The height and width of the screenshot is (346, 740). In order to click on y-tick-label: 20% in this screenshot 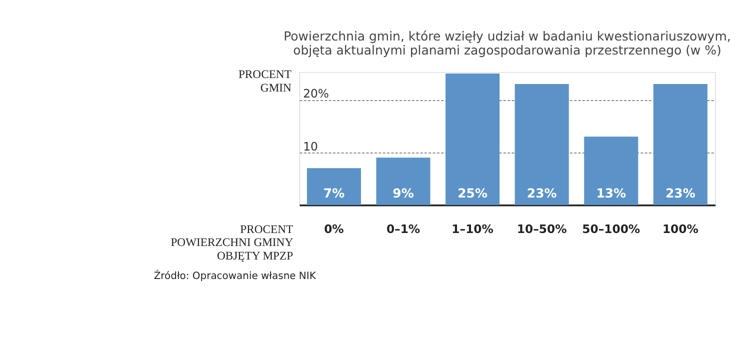, I will do `click(316, 93)`.